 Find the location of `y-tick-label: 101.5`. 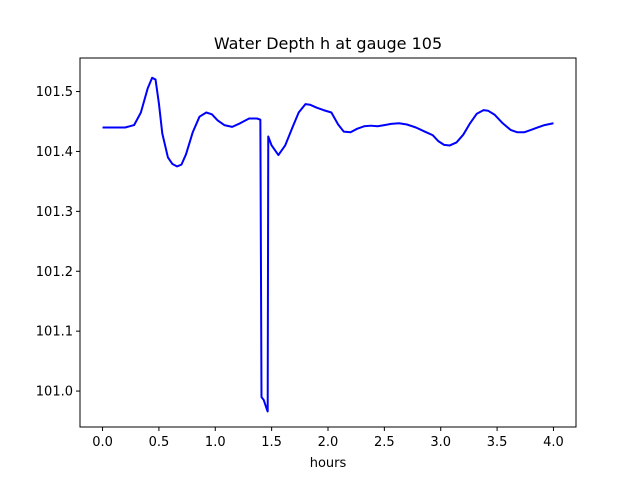

y-tick-label: 101.5 is located at coordinates (54, 92).